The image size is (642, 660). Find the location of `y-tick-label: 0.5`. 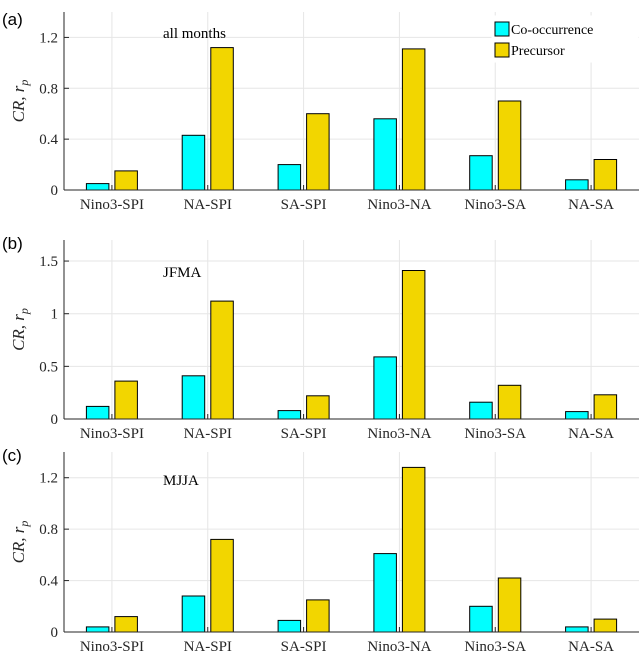

y-tick-label: 0.5 is located at coordinates (48, 367).